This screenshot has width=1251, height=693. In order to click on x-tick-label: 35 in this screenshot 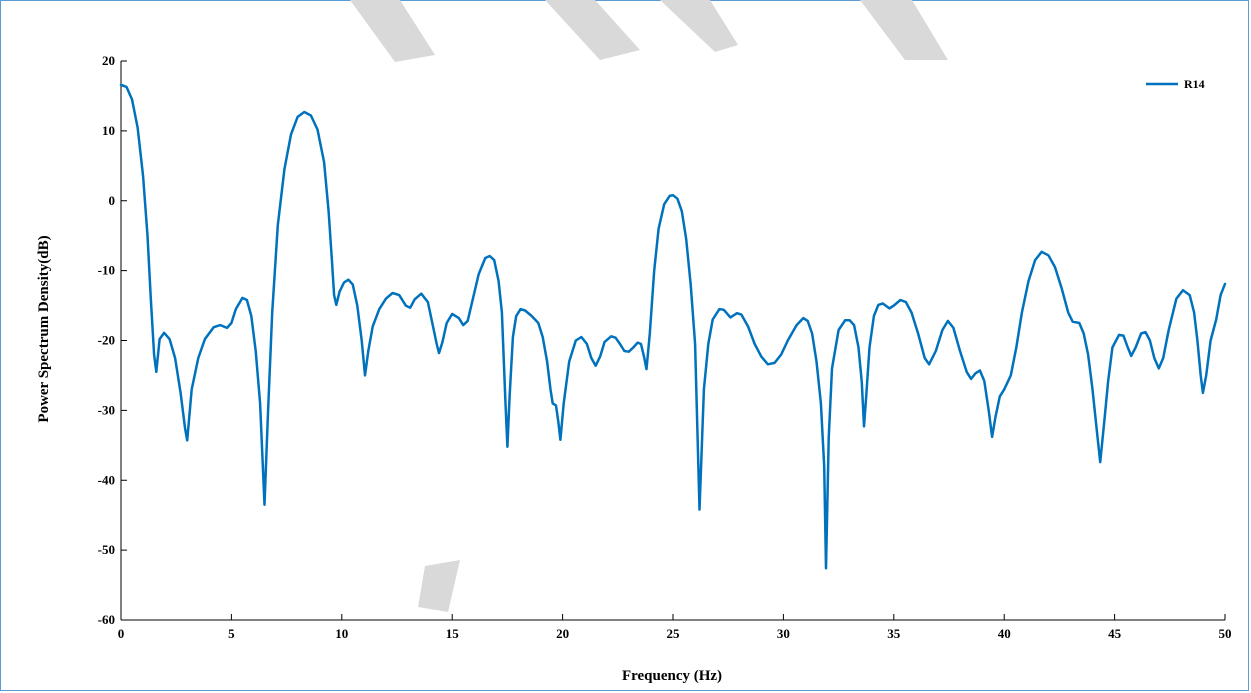, I will do `click(894, 633)`.